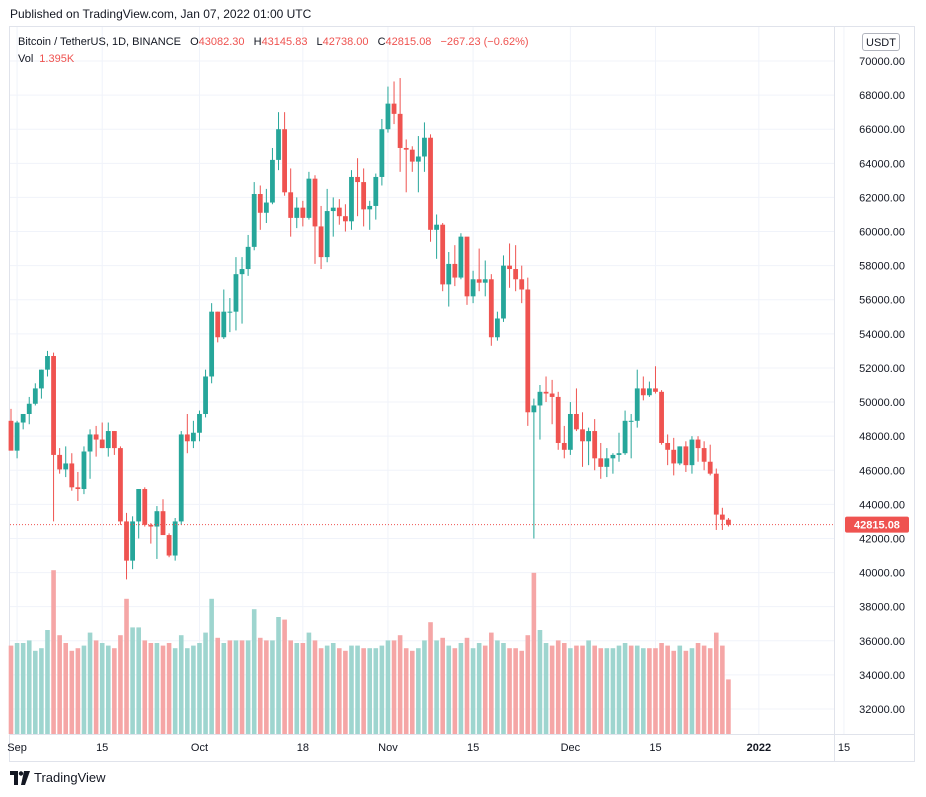 The height and width of the screenshot is (797, 926). What do you see at coordinates (57, 59) in the screenshot?
I see `volume-value: 1.395K` at bounding box center [57, 59].